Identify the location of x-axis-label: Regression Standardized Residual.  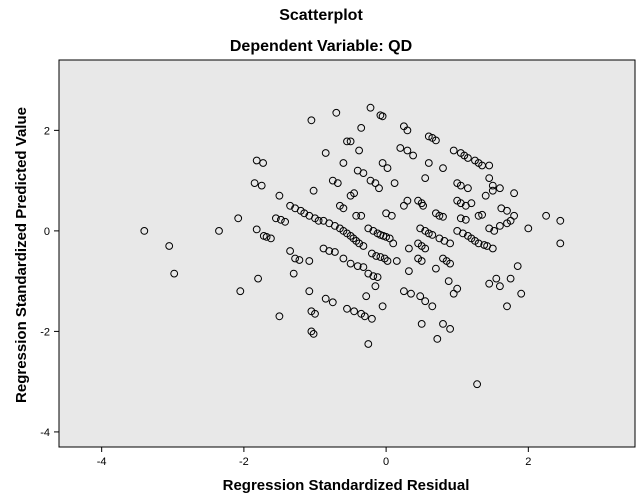
(346, 485).